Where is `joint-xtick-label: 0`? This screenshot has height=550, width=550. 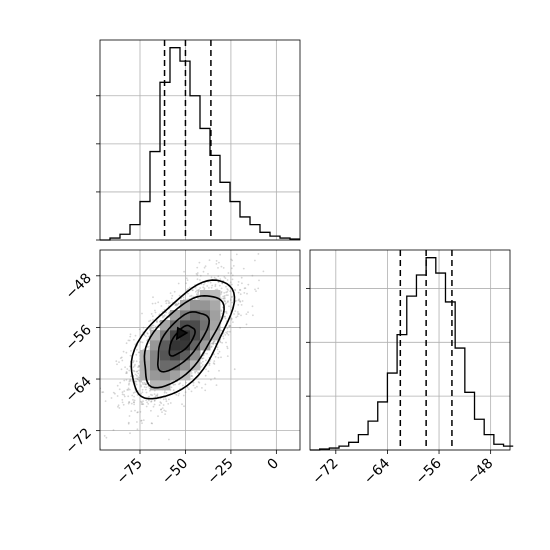 joint-xtick-label: 0 is located at coordinates (274, 465).